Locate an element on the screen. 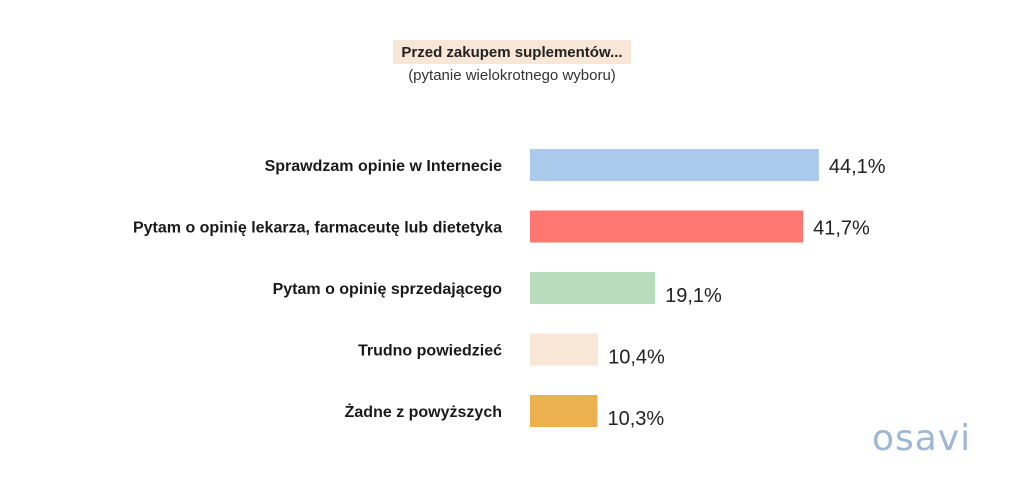  osavi-logo: osavi is located at coordinates (922, 438).